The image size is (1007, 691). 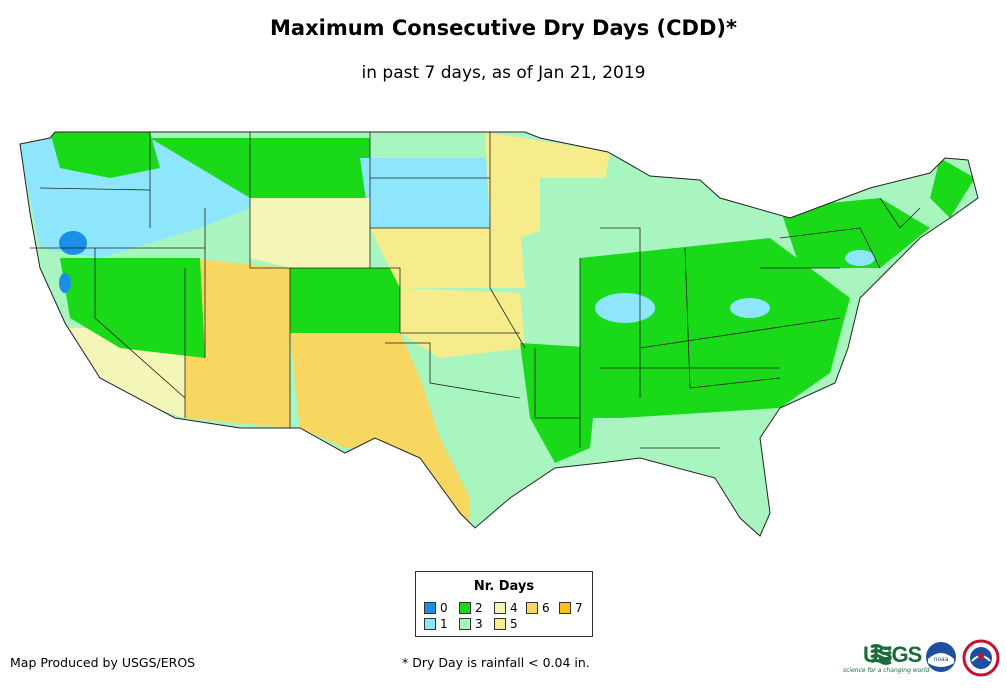 I want to click on dry-day-footnote: * Dry Day is rainfall < 0.04 in., so click(x=496, y=662).